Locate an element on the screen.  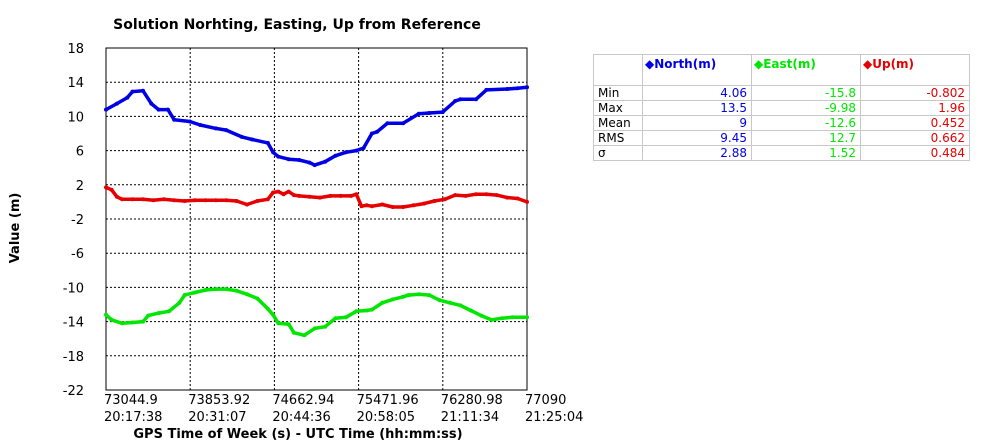
y-axis-label: Value (m) is located at coordinates (15, 228).